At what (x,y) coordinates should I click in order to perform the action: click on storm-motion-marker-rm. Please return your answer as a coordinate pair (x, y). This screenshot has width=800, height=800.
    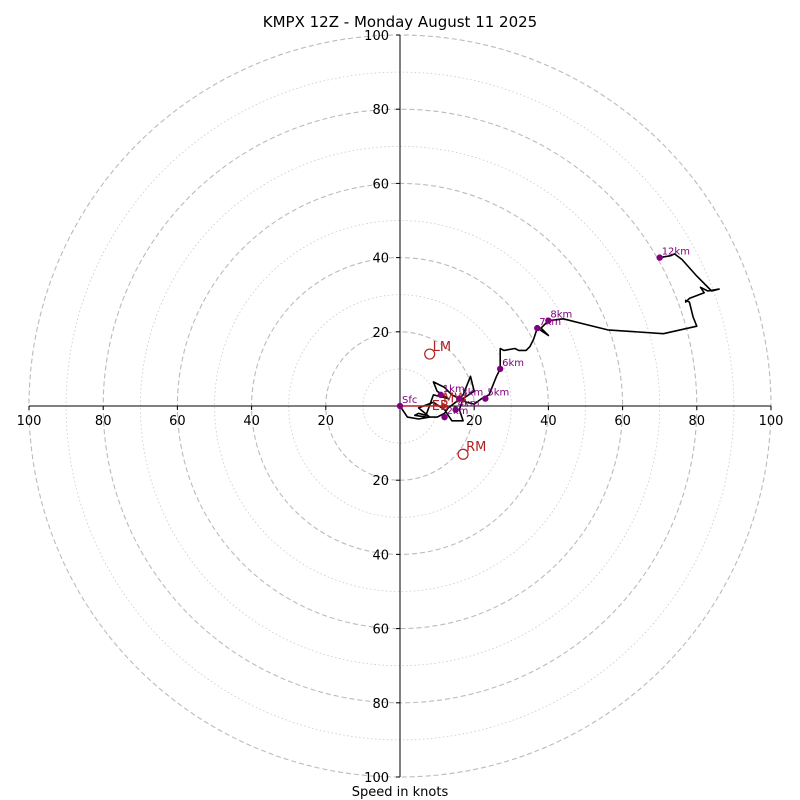
    Looking at the image, I should click on (463, 454).